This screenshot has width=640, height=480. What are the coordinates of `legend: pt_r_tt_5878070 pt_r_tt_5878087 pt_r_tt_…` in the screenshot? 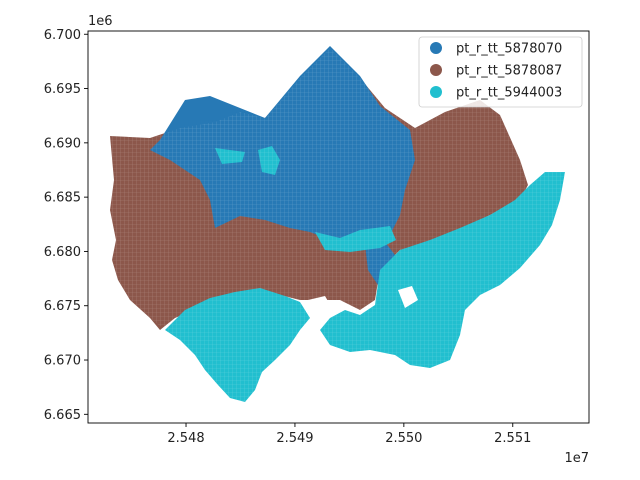 It's located at (500, 72).